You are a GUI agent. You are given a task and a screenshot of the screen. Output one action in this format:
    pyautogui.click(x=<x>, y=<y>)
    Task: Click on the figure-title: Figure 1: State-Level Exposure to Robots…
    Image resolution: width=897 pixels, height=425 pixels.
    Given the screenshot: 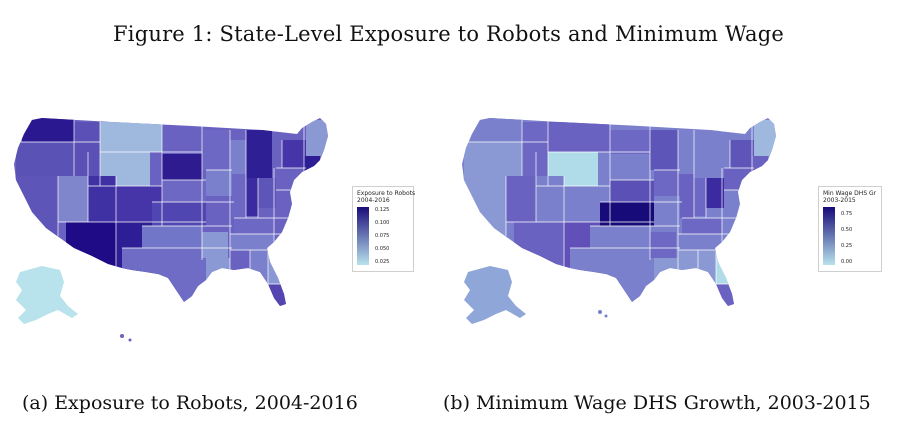 What is the action you would take?
    pyautogui.click(x=448, y=34)
    